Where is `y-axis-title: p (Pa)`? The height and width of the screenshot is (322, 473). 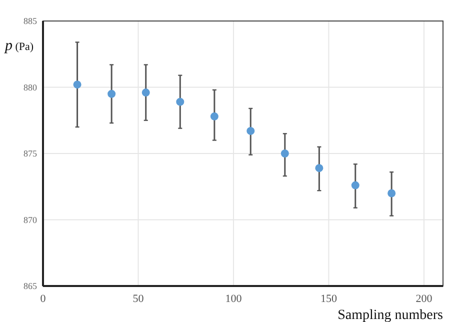
y-axis-title: p (Pa) is located at coordinates (19, 46).